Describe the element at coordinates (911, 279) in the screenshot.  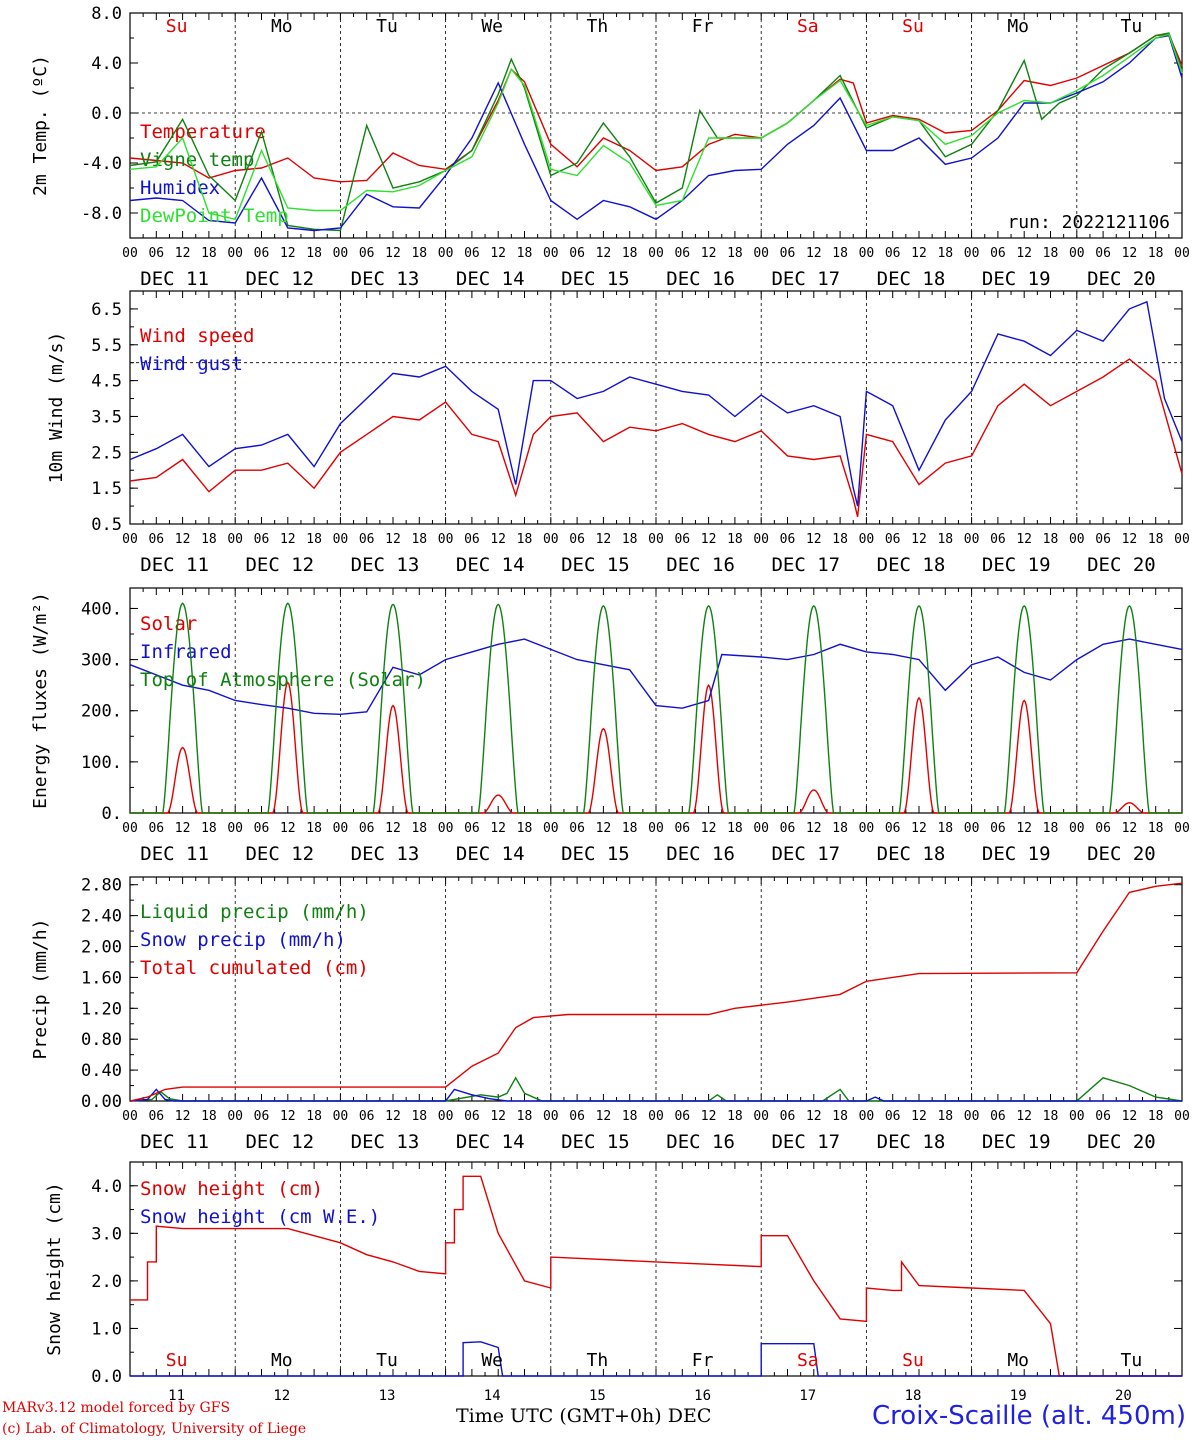
I see `panel1-date-label: DEC 18` at that location.